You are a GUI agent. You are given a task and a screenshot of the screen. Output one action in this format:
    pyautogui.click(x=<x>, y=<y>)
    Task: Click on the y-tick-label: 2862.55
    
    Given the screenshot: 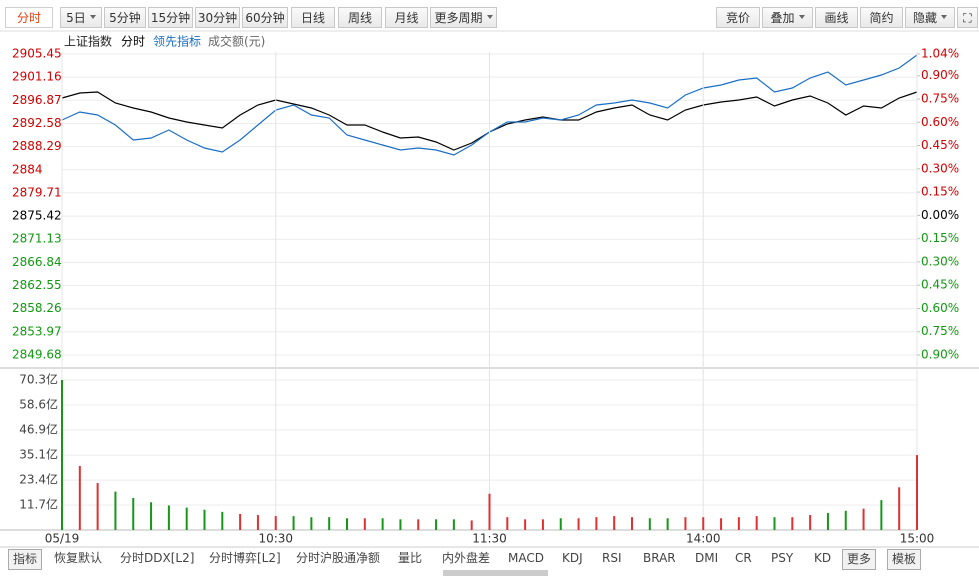 What is the action you would take?
    pyautogui.click(x=37, y=285)
    